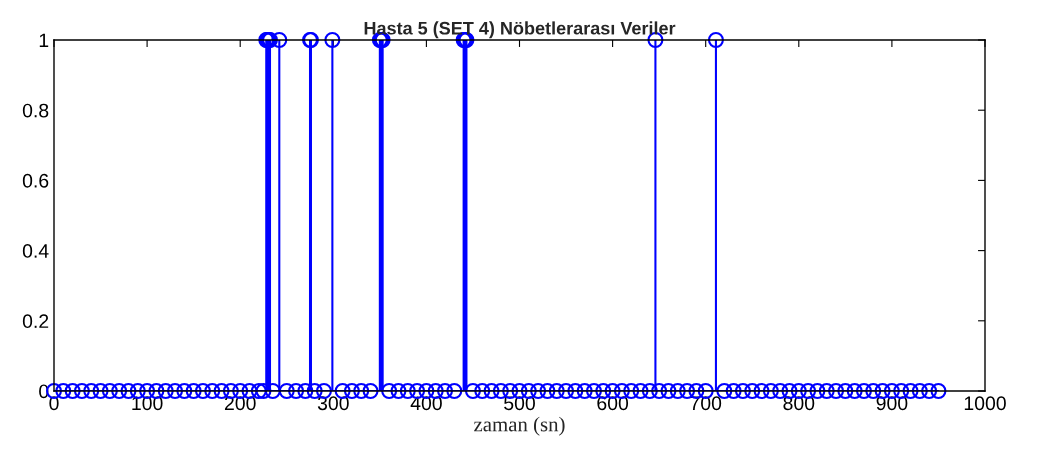 This screenshot has height=461, width=1042. I want to click on y-tick-label: 0.4, so click(35, 251).